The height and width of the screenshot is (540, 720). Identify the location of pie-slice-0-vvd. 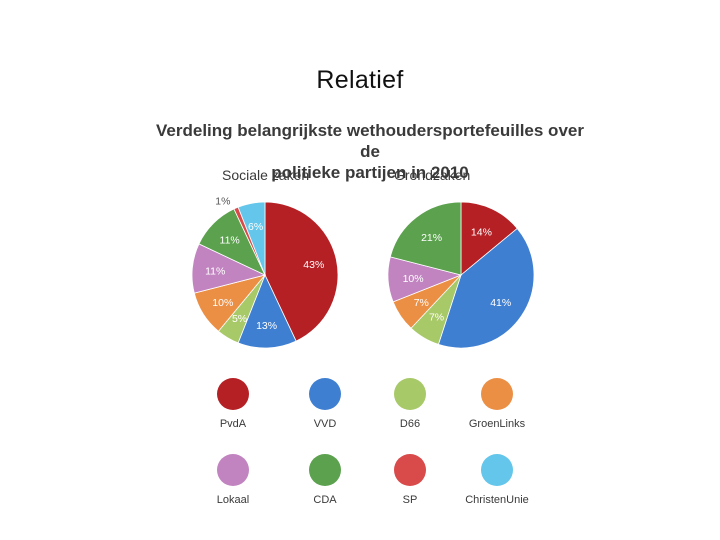
(267, 311).